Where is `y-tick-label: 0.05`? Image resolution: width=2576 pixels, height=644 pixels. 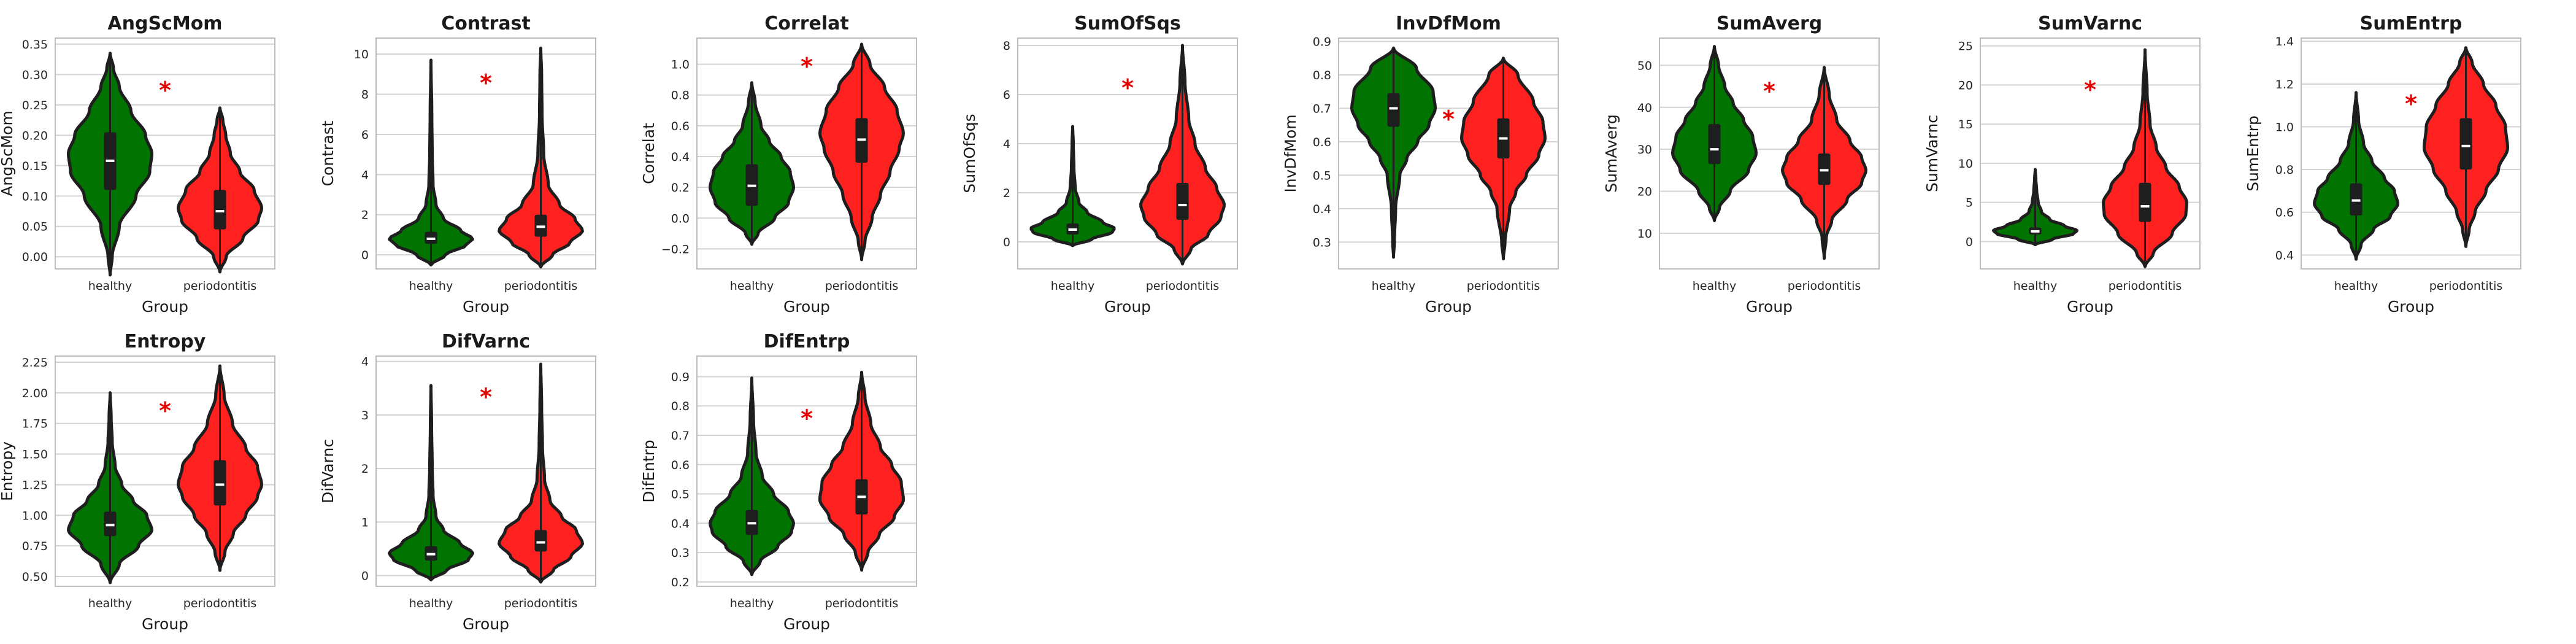
y-tick-label: 0.05 is located at coordinates (35, 227).